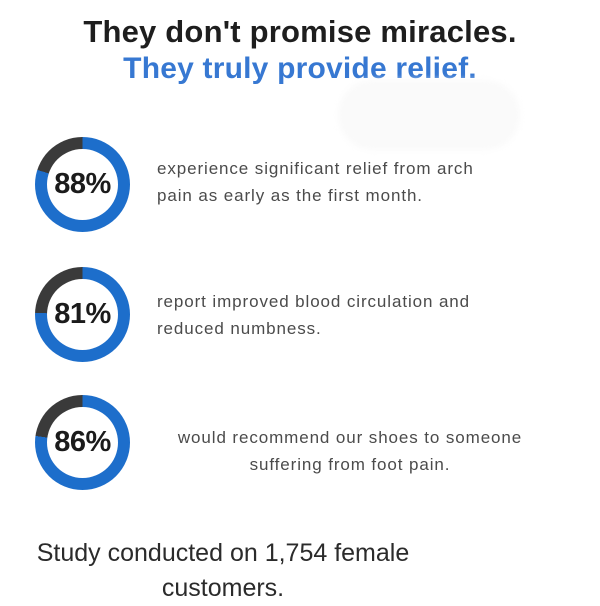 This screenshot has height=606, width=600. I want to click on subheadline: They truly provide relief., so click(300, 68).